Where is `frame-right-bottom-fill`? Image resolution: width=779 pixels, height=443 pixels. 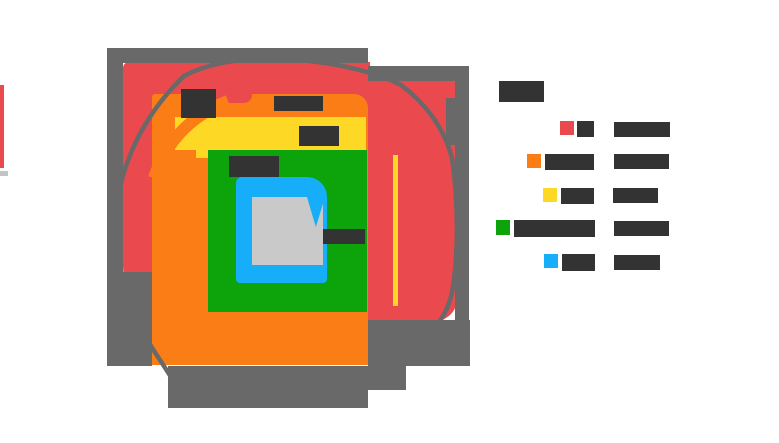
frame-right-bottom-fill is located at coordinates (419, 343).